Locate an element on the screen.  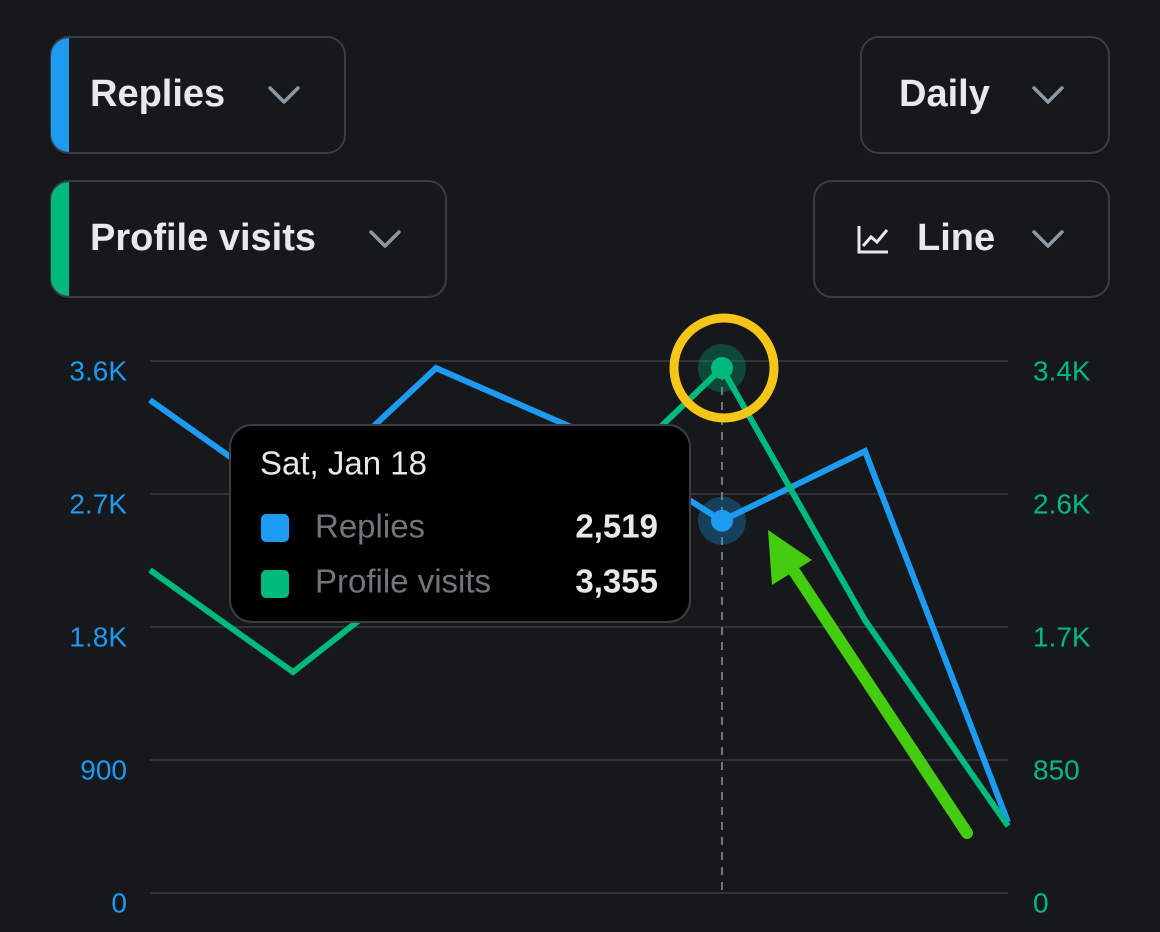
tooltip-value: 2,519 is located at coordinates (616, 526).